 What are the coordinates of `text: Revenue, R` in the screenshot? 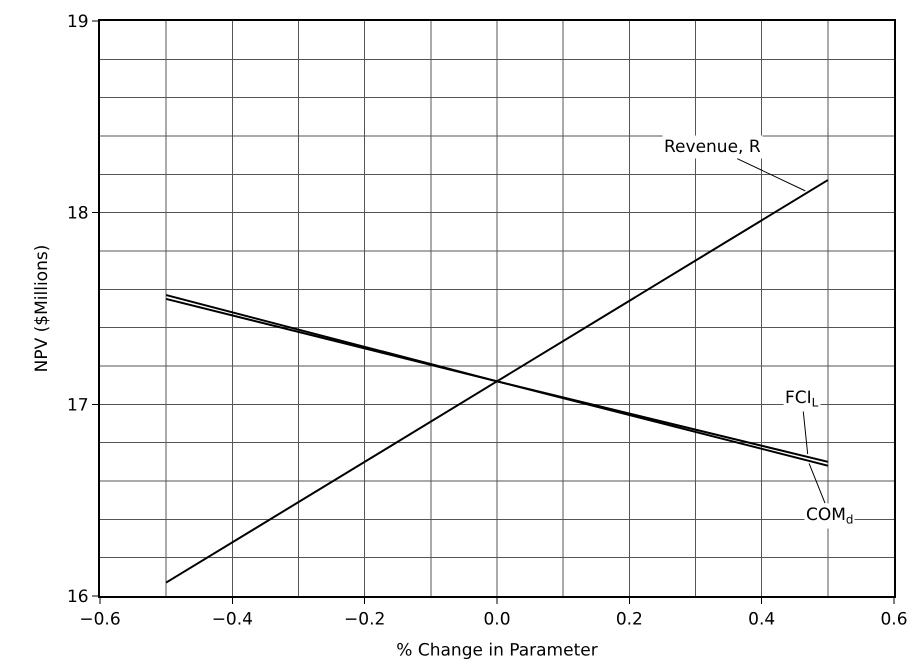 It's located at (712, 147).